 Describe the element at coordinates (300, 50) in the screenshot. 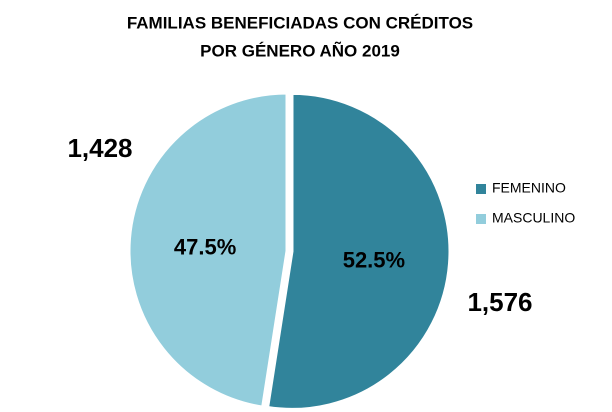

I see `chart-title: POR GÉNERO AÑO 2019` at that location.